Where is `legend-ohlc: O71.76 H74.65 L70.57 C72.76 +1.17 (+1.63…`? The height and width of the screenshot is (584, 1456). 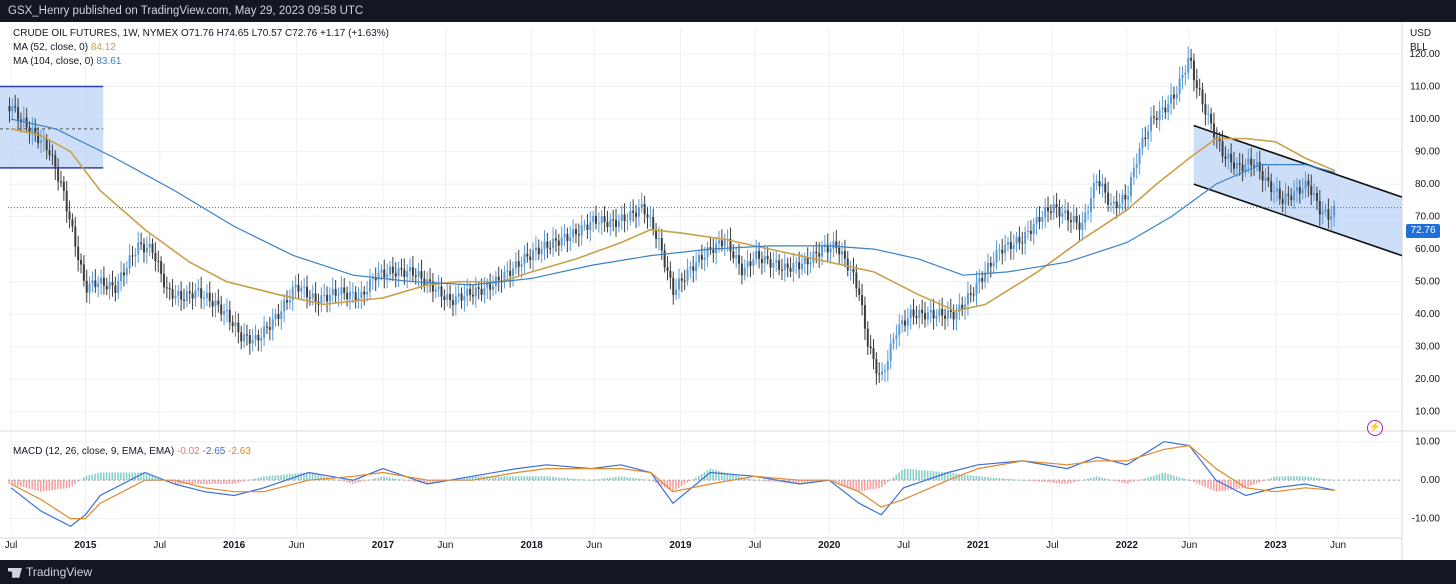
legend-ohlc: O71.76 H74.65 L70.57 C72.76 +1.17 (+1.63… is located at coordinates (285, 33).